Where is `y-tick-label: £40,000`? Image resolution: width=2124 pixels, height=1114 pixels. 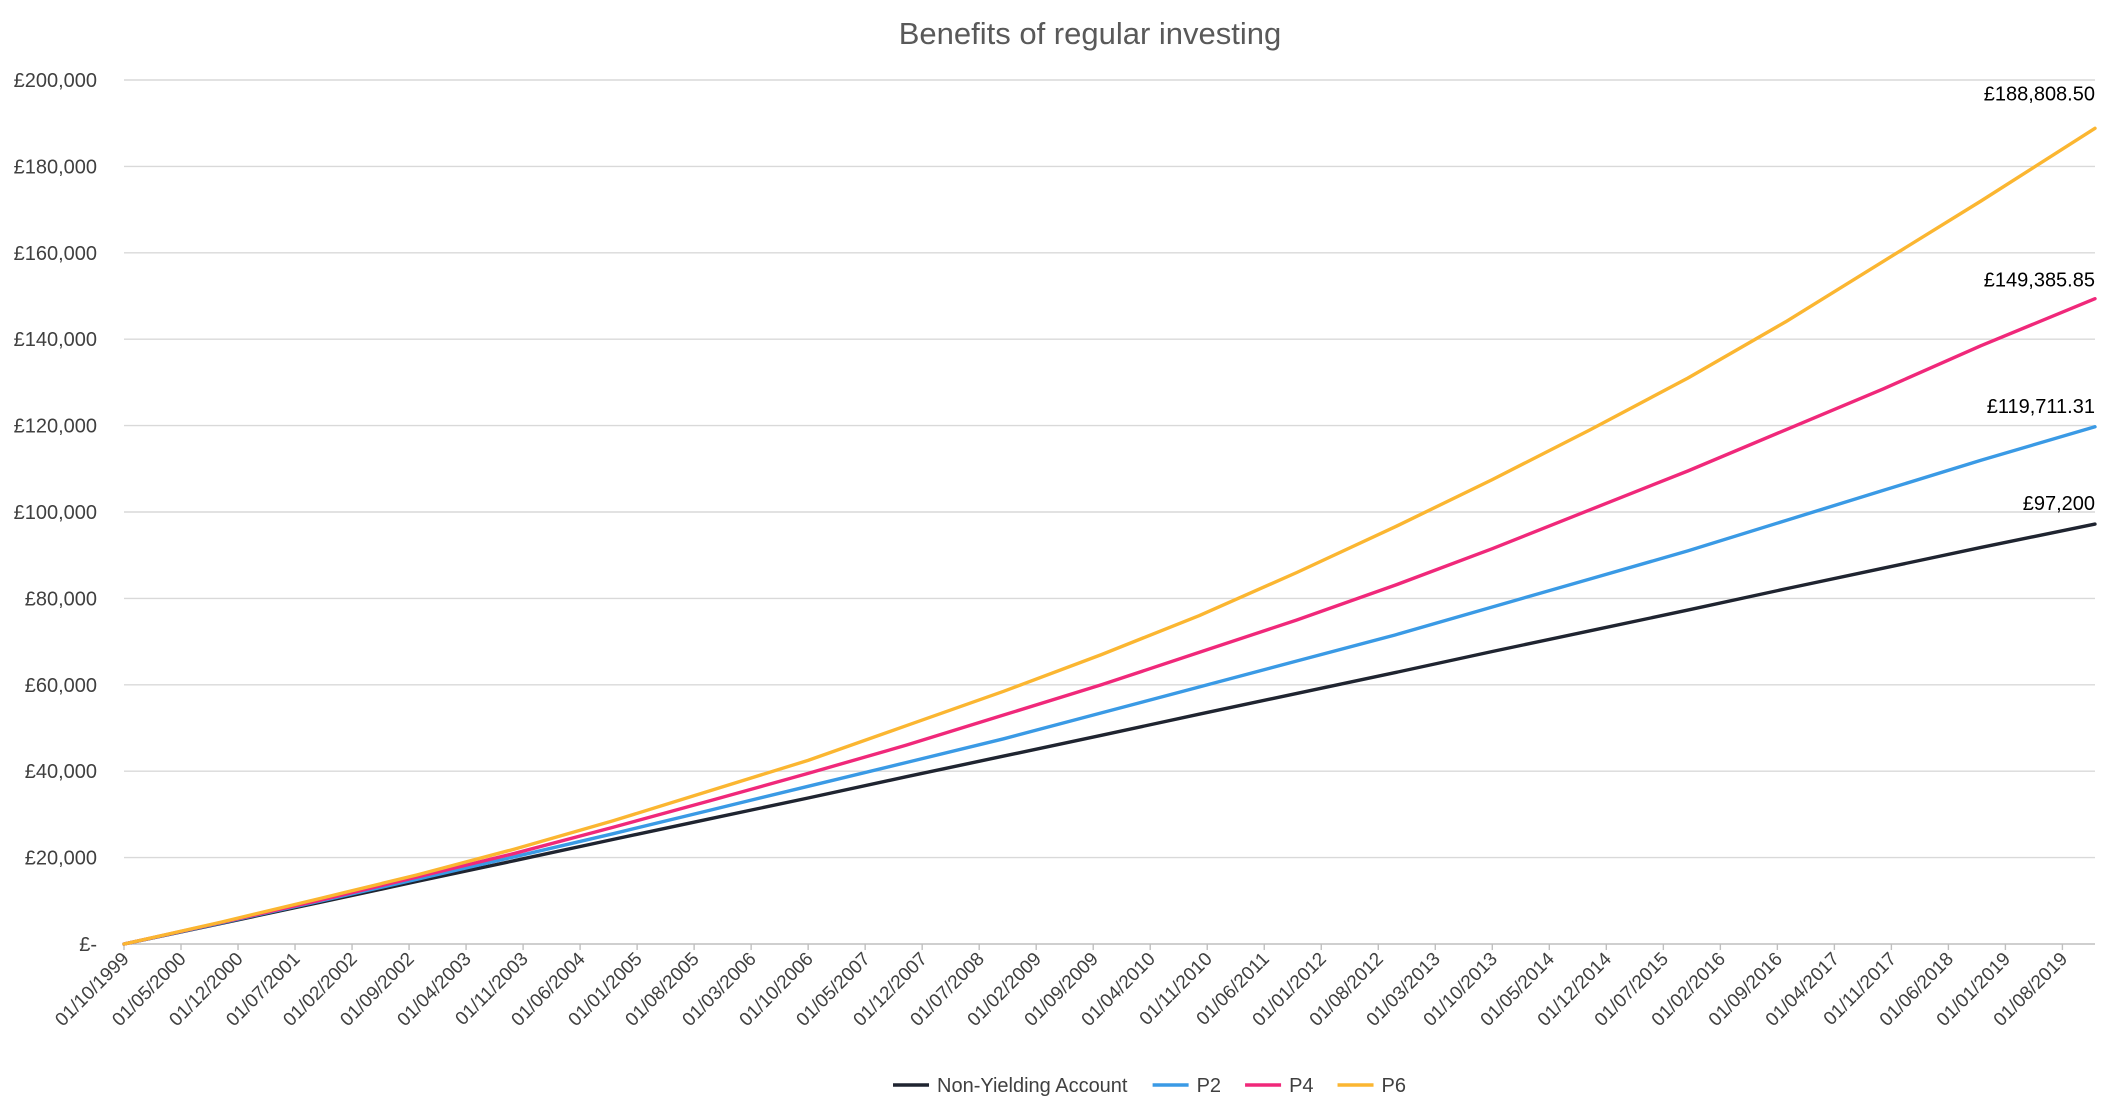
y-tick-label: £40,000 is located at coordinates (61, 772).